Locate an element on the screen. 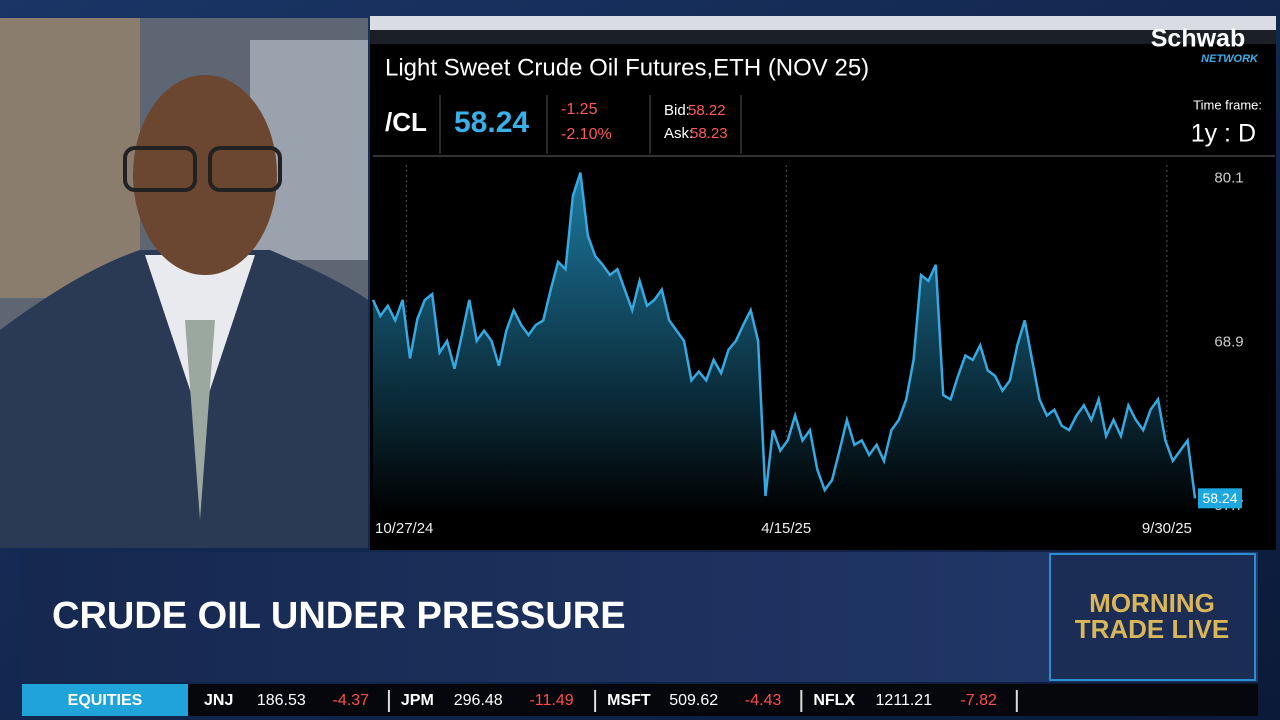 This screenshot has height=720, width=1280. timeframe-label: Time frame: is located at coordinates (1227, 104).